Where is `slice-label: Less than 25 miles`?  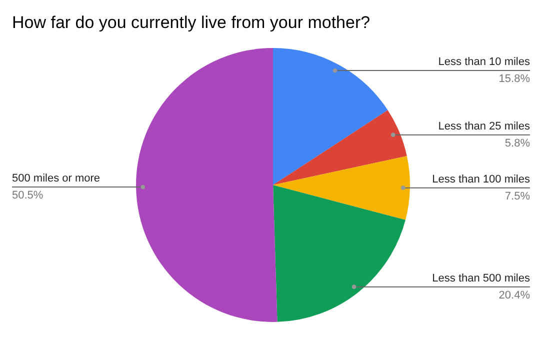 slice-label: Less than 25 miles is located at coordinates (484, 126).